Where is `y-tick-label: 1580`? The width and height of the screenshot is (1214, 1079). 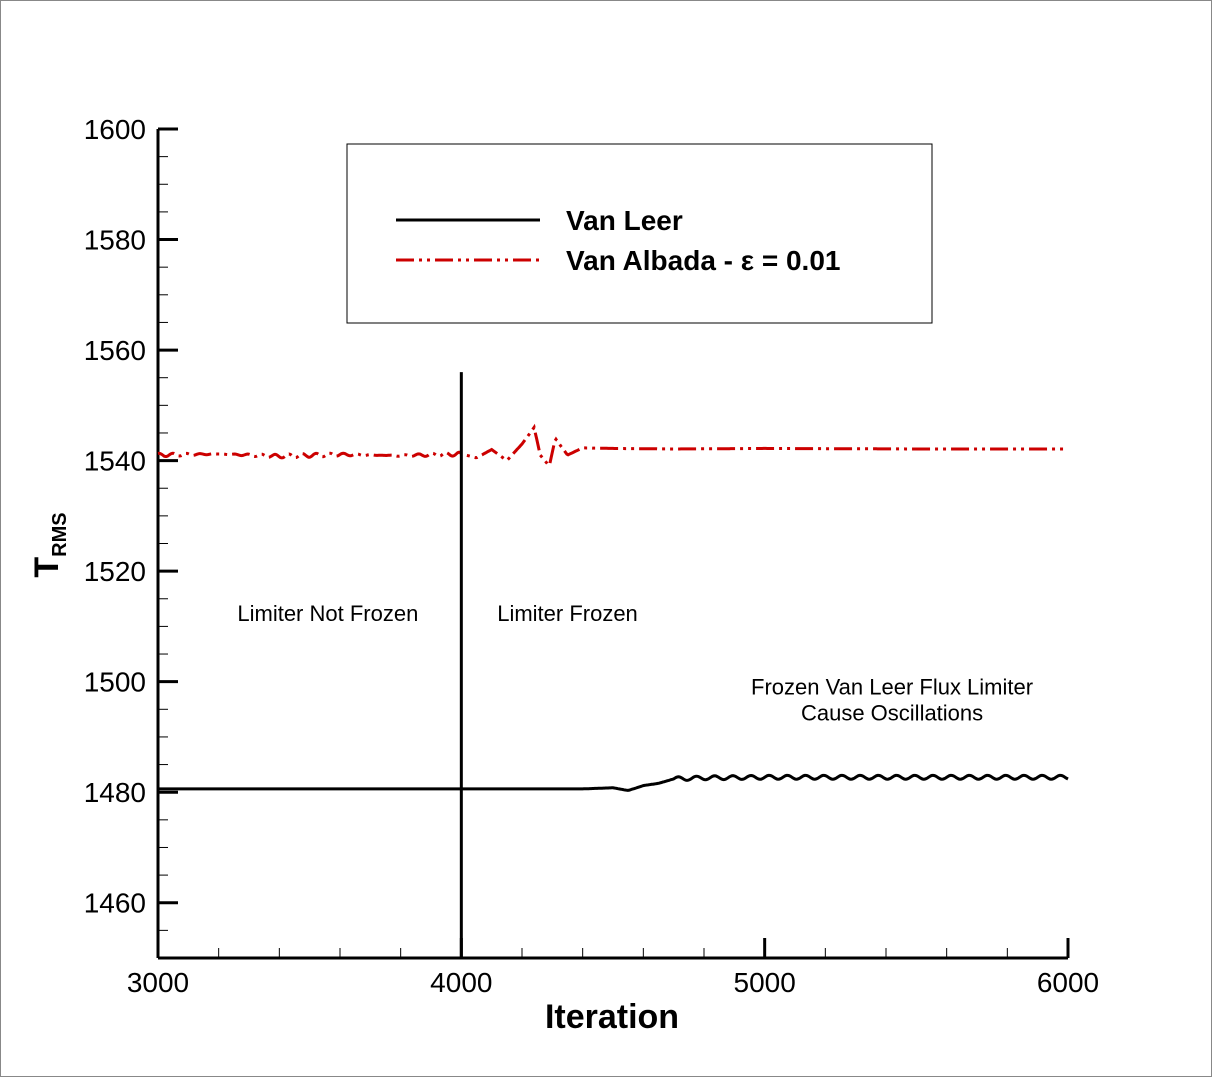 y-tick-label: 1580 is located at coordinates (115, 240).